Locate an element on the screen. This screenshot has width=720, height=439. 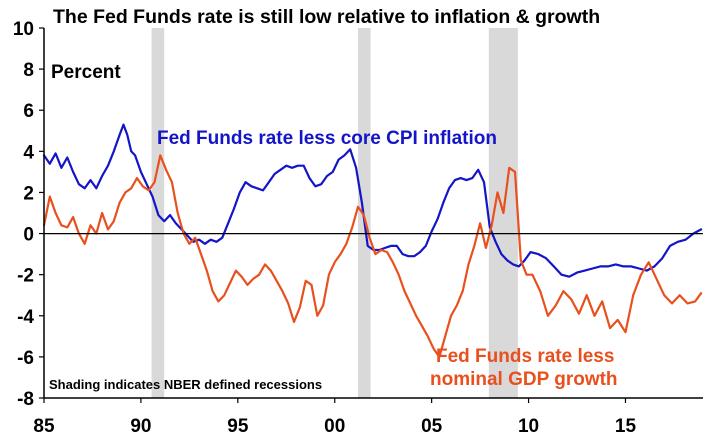
x-tick-label: 10 is located at coordinates (528, 426).